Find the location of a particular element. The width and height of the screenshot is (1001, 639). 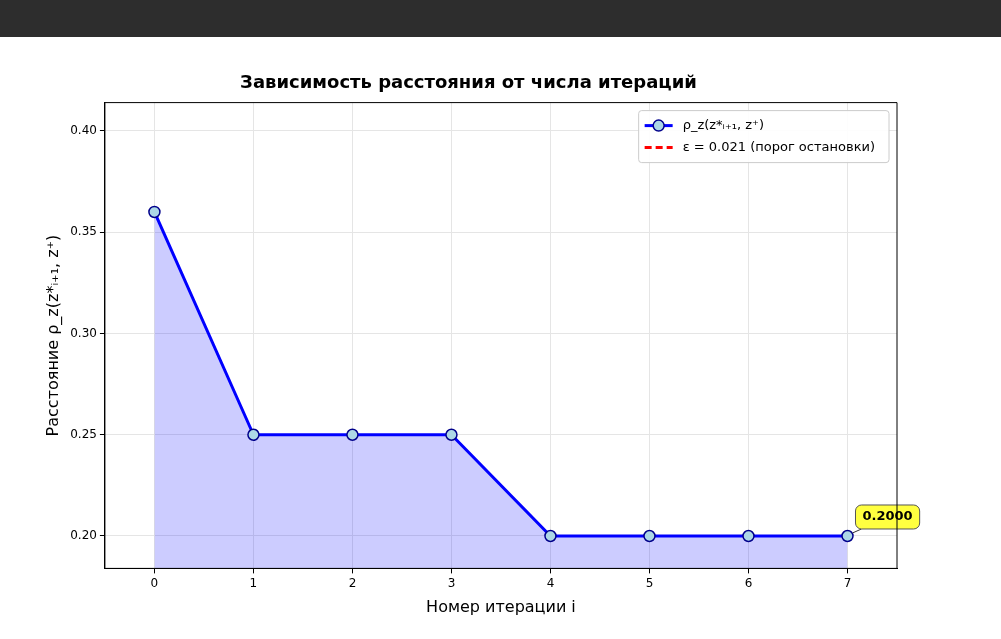

x-tick-label: 3 is located at coordinates (451, 582).